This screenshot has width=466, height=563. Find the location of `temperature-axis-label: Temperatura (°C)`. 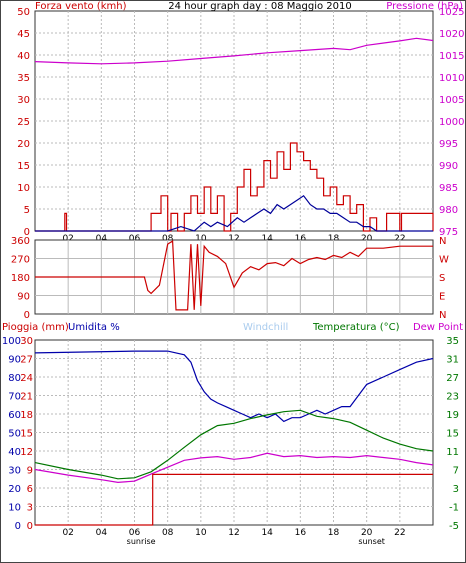

temperature-axis-label: Temperatura (°C) is located at coordinates (356, 327).